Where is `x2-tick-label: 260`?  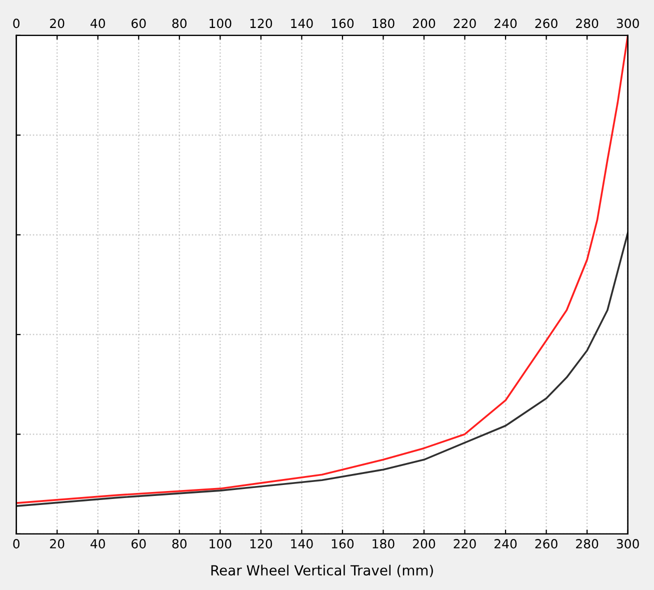 x2-tick-label: 260 is located at coordinates (546, 23).